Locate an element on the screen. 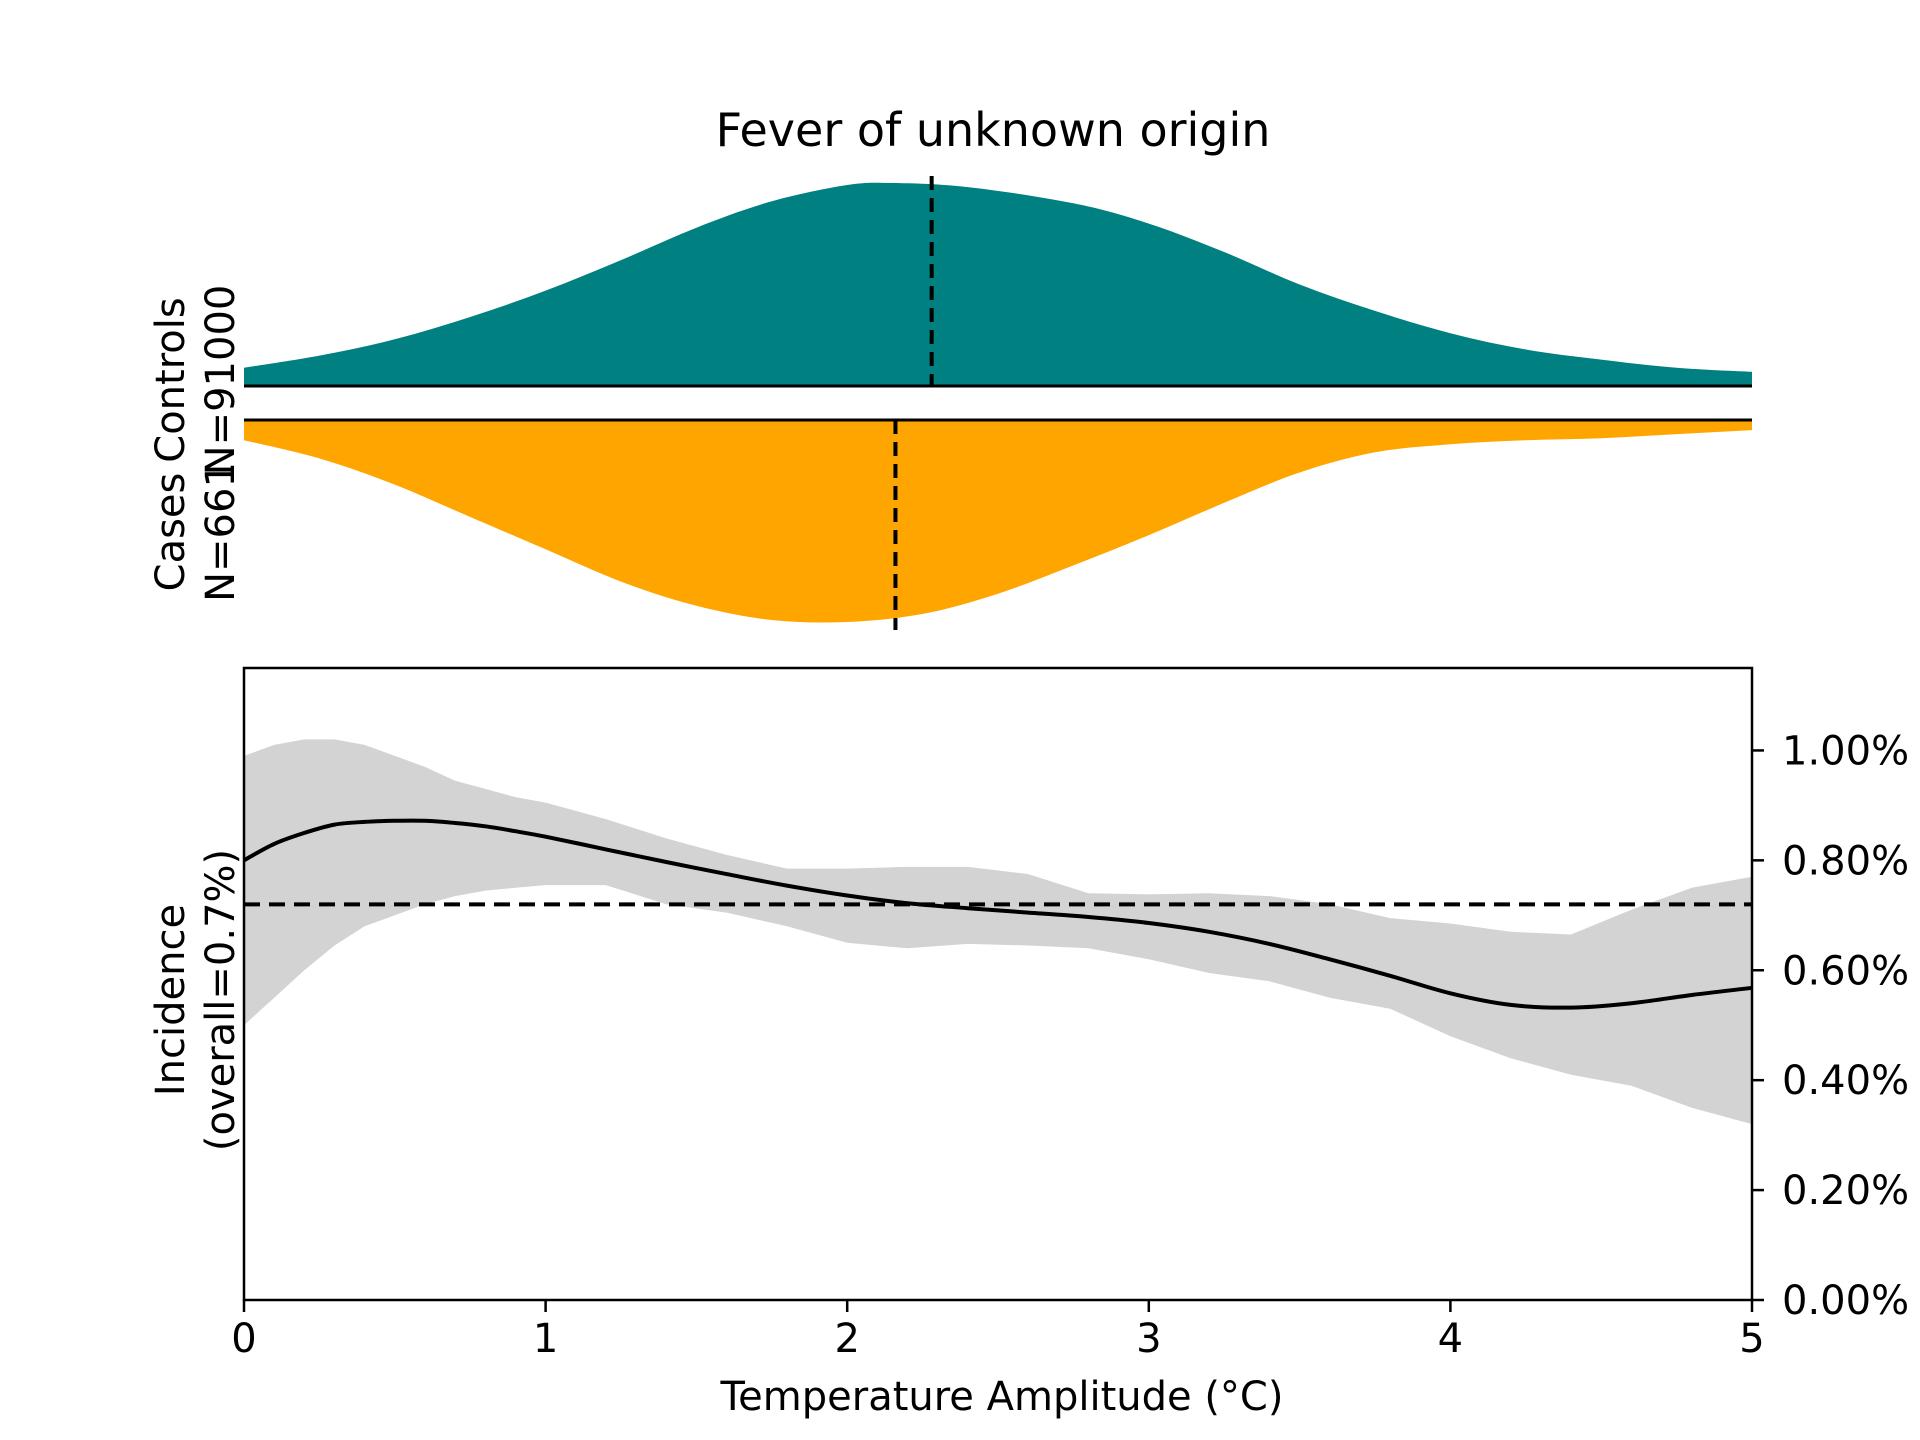  controls-density-area is located at coordinates (998, 284).